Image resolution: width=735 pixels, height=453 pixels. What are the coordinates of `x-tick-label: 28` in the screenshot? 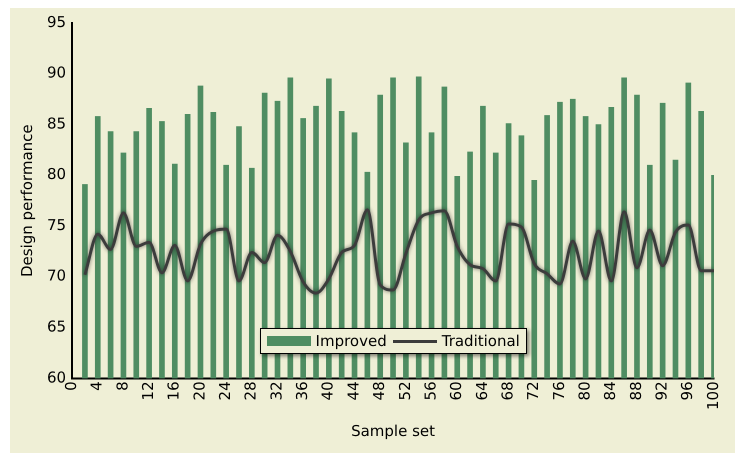 It's located at (251, 390).